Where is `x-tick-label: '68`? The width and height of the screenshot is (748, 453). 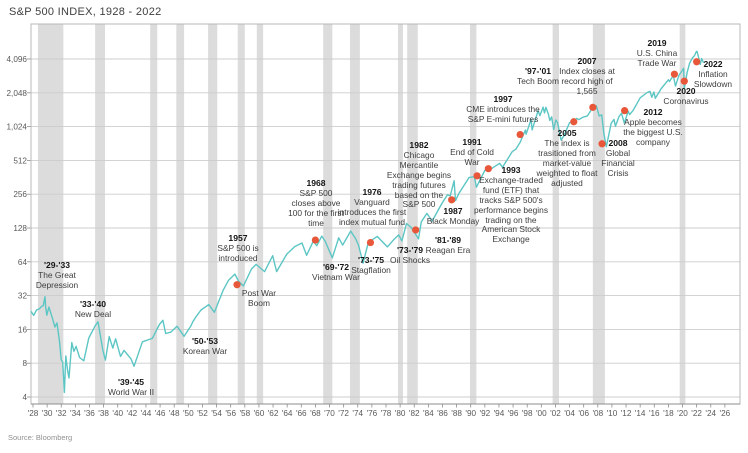
x-tick-label: '68 is located at coordinates (315, 413).